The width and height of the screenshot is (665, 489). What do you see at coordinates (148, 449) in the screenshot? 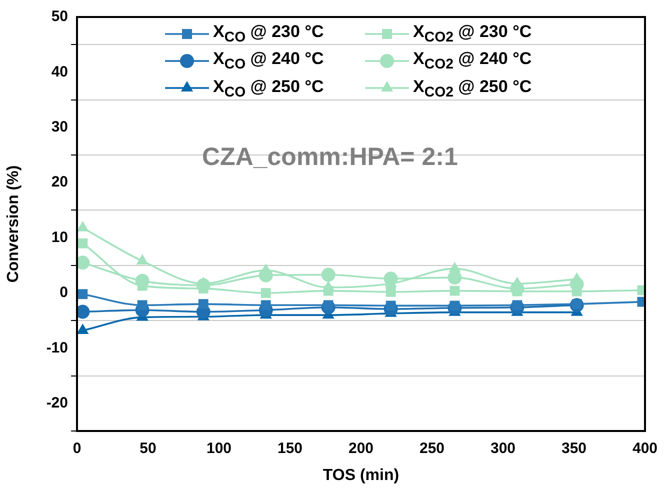
I see `x-tick-label: 50` at bounding box center [148, 449].